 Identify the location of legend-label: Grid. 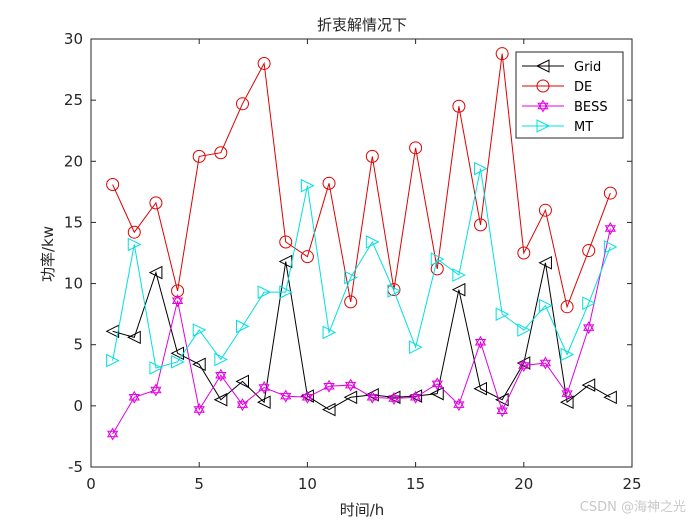
(587, 67).